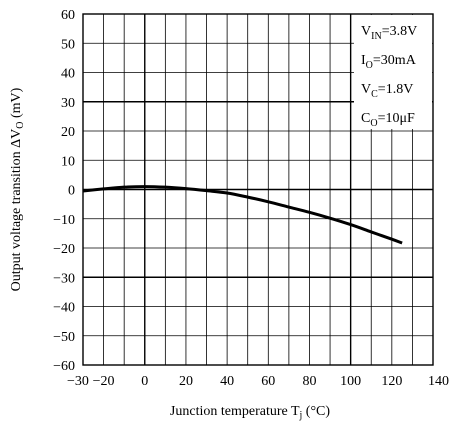 The image size is (449, 426). What do you see at coordinates (250, 412) in the screenshot?
I see `x-axis-label: Junction temperature Tj (°C)` at bounding box center [250, 412].